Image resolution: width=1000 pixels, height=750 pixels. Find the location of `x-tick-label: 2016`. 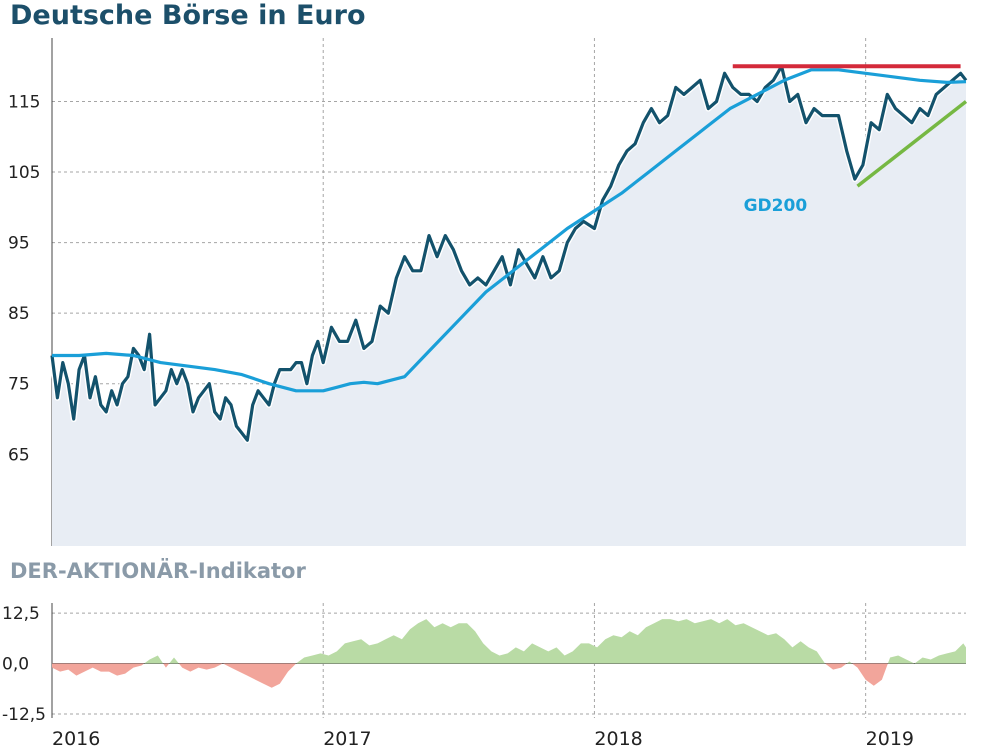

x-tick-label: 2016 is located at coordinates (76, 739).